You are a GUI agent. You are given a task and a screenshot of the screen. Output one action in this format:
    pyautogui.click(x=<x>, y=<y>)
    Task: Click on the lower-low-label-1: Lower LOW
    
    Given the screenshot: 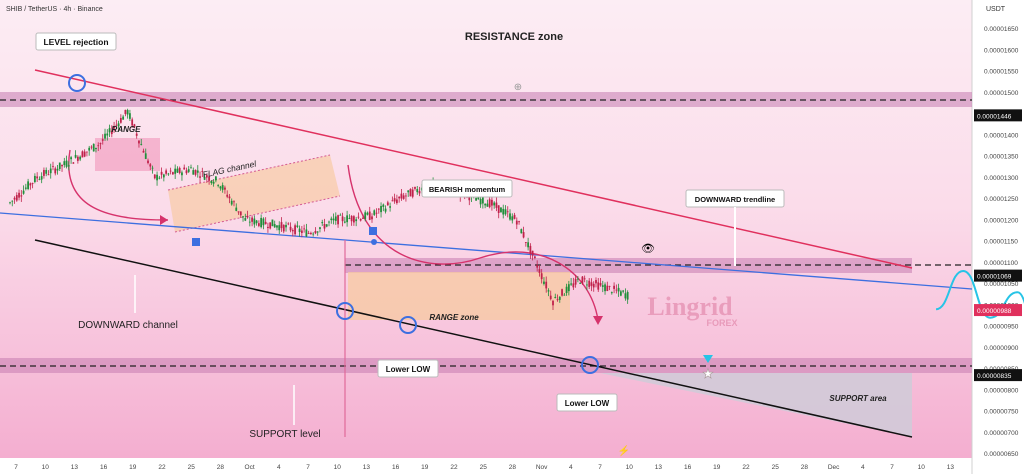 What is the action you would take?
    pyautogui.click(x=408, y=369)
    